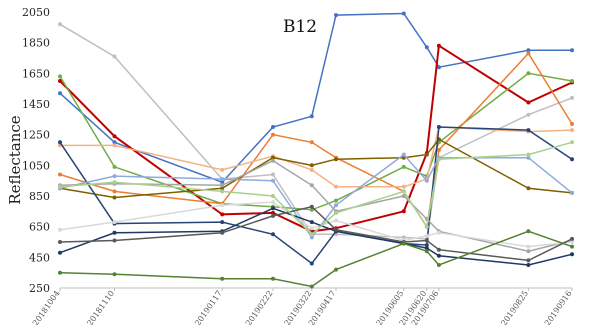 The image size is (596, 325). I want to click on y-tick-label: 1050, so click(36, 165).